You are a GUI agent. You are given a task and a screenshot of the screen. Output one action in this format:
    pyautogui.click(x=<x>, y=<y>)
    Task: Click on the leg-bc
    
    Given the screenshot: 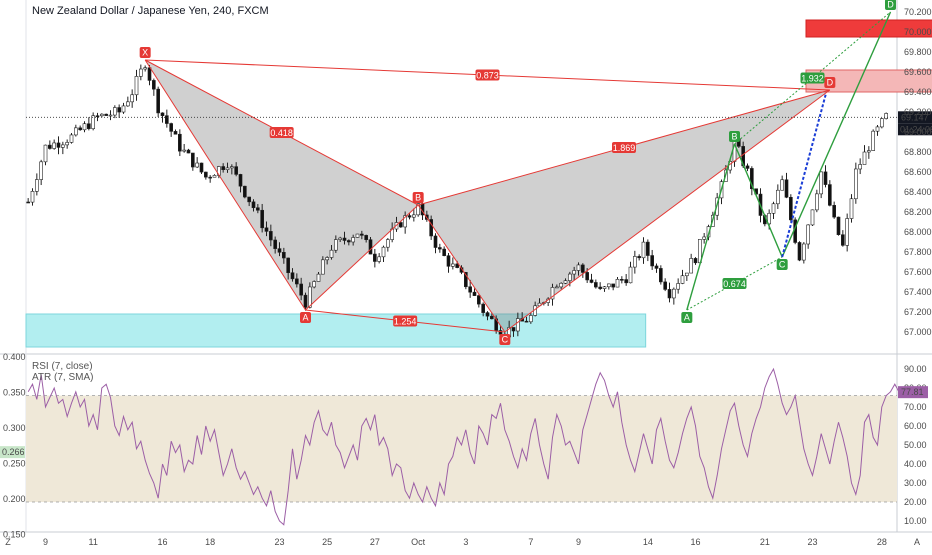 What is the action you would take?
    pyautogui.click(x=461, y=268)
    